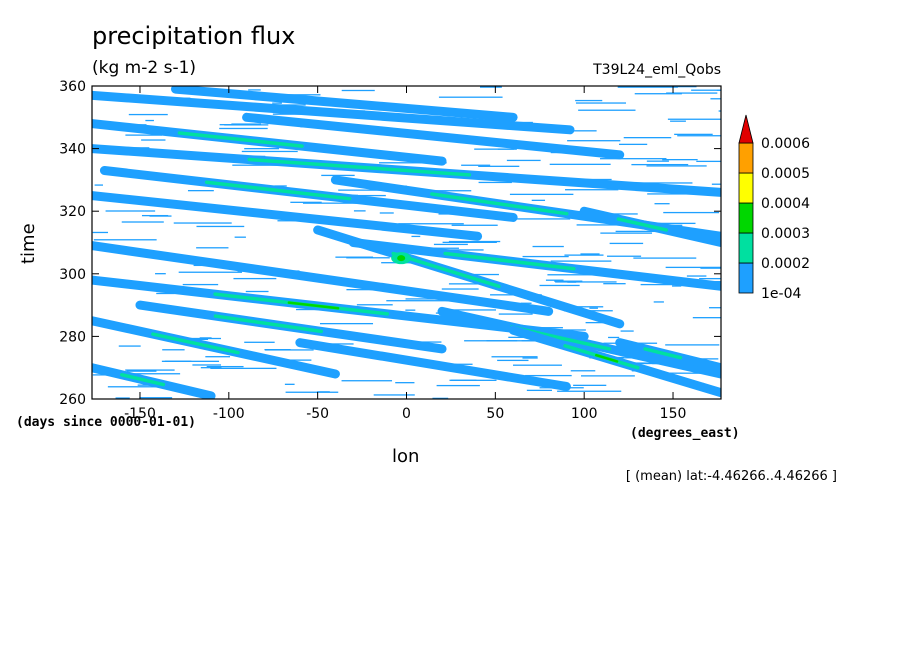  I want to click on run-id-label: T39L24_eml_Qobs, so click(657, 70).